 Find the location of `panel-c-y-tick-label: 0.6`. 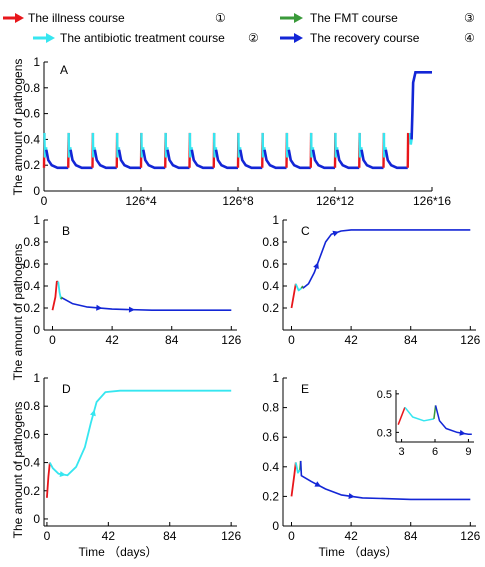

panel-c-y-tick-label: 0.6 is located at coordinates (270, 264).